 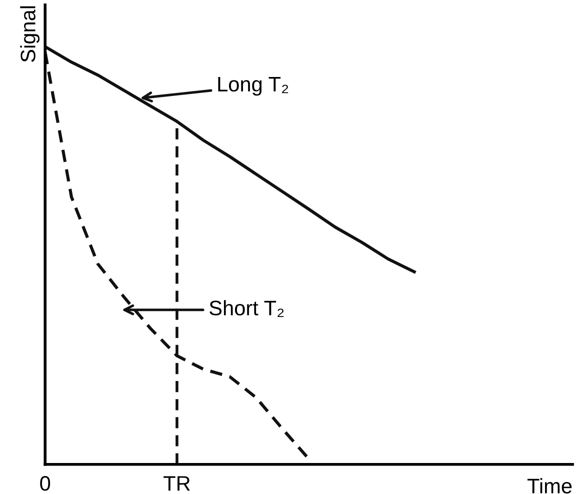 I want to click on annotation: Long T₂, so click(x=253, y=86).